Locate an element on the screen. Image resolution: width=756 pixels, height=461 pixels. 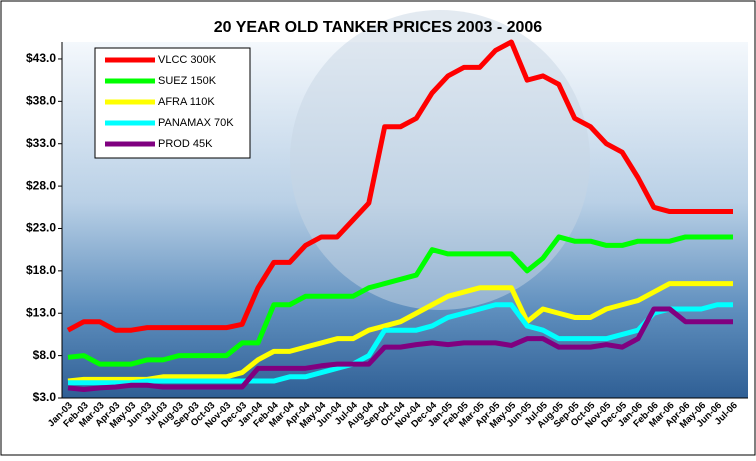
chart-title: 20 YEAR OLD TANKER PRICES 2003 - 2006 is located at coordinates (378, 27).